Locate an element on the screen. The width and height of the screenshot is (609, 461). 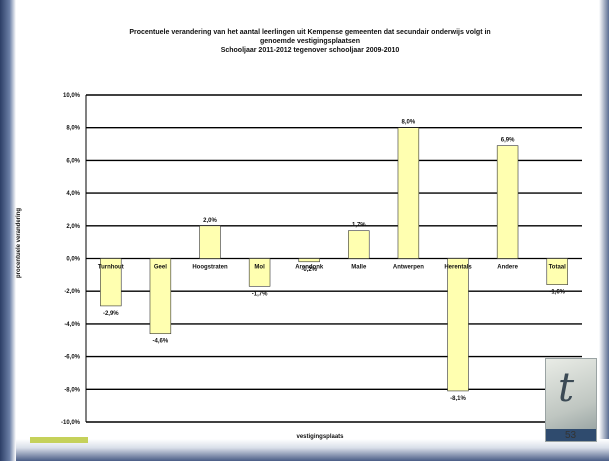
x-tick-label: Arendonk is located at coordinates (309, 268).